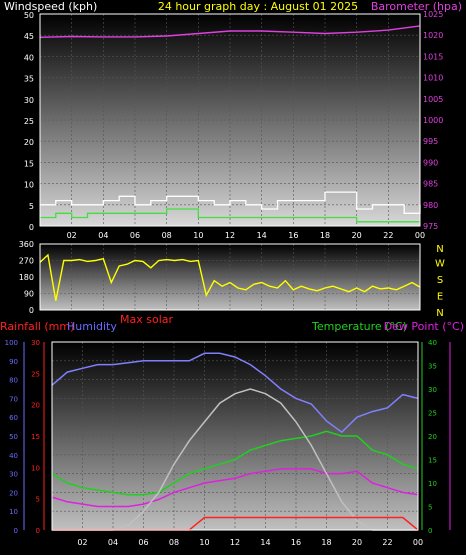 Image resolution: width=466 pixels, height=555 pixels. I want to click on compass-label: W, so click(440, 264).